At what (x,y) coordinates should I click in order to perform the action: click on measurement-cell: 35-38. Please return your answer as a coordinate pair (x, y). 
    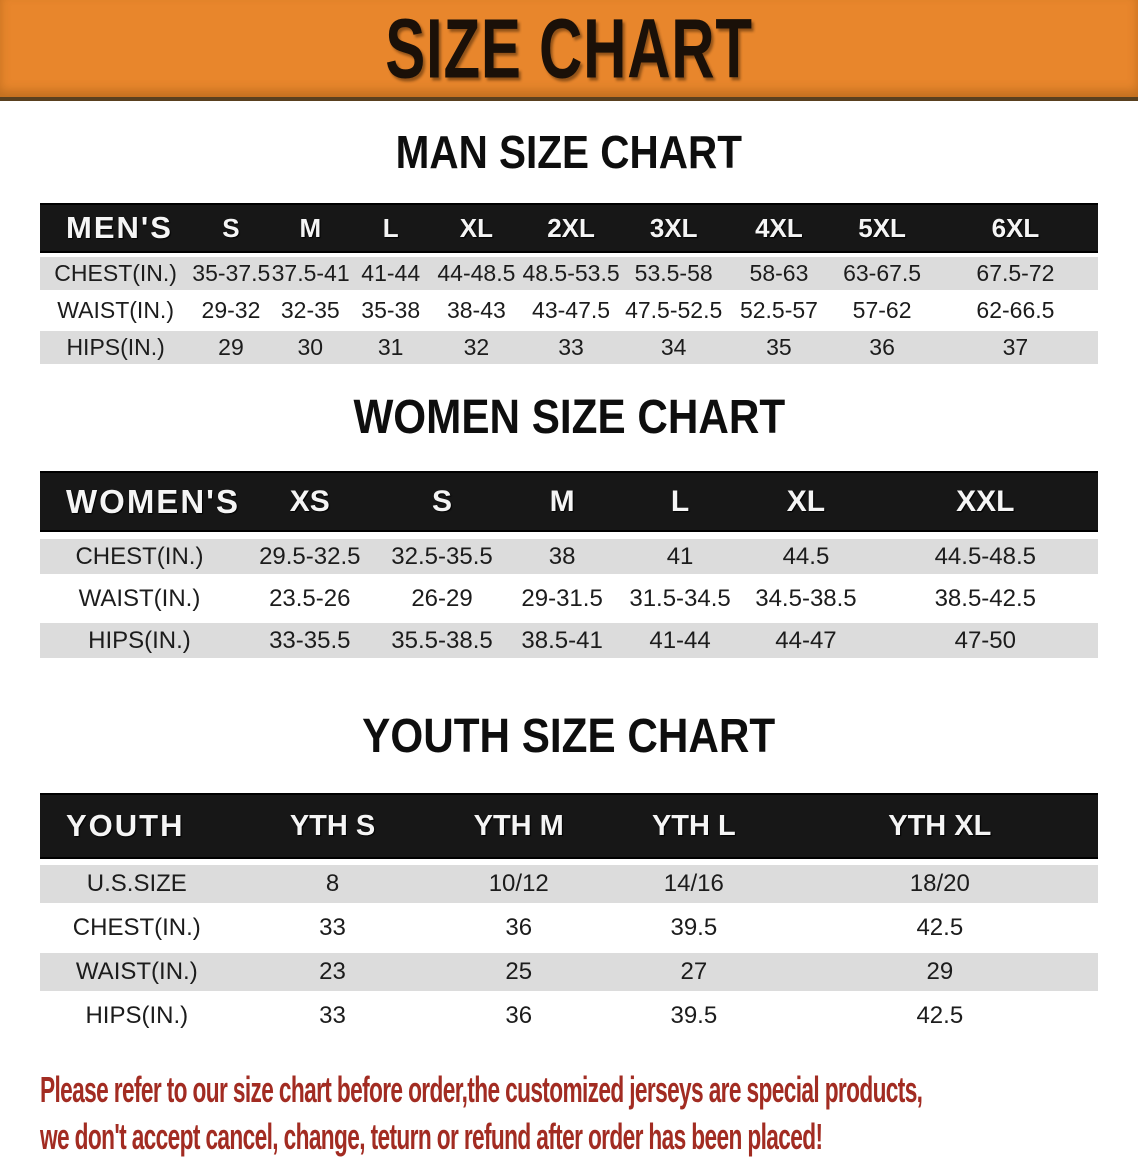
    Looking at the image, I should click on (390, 310).